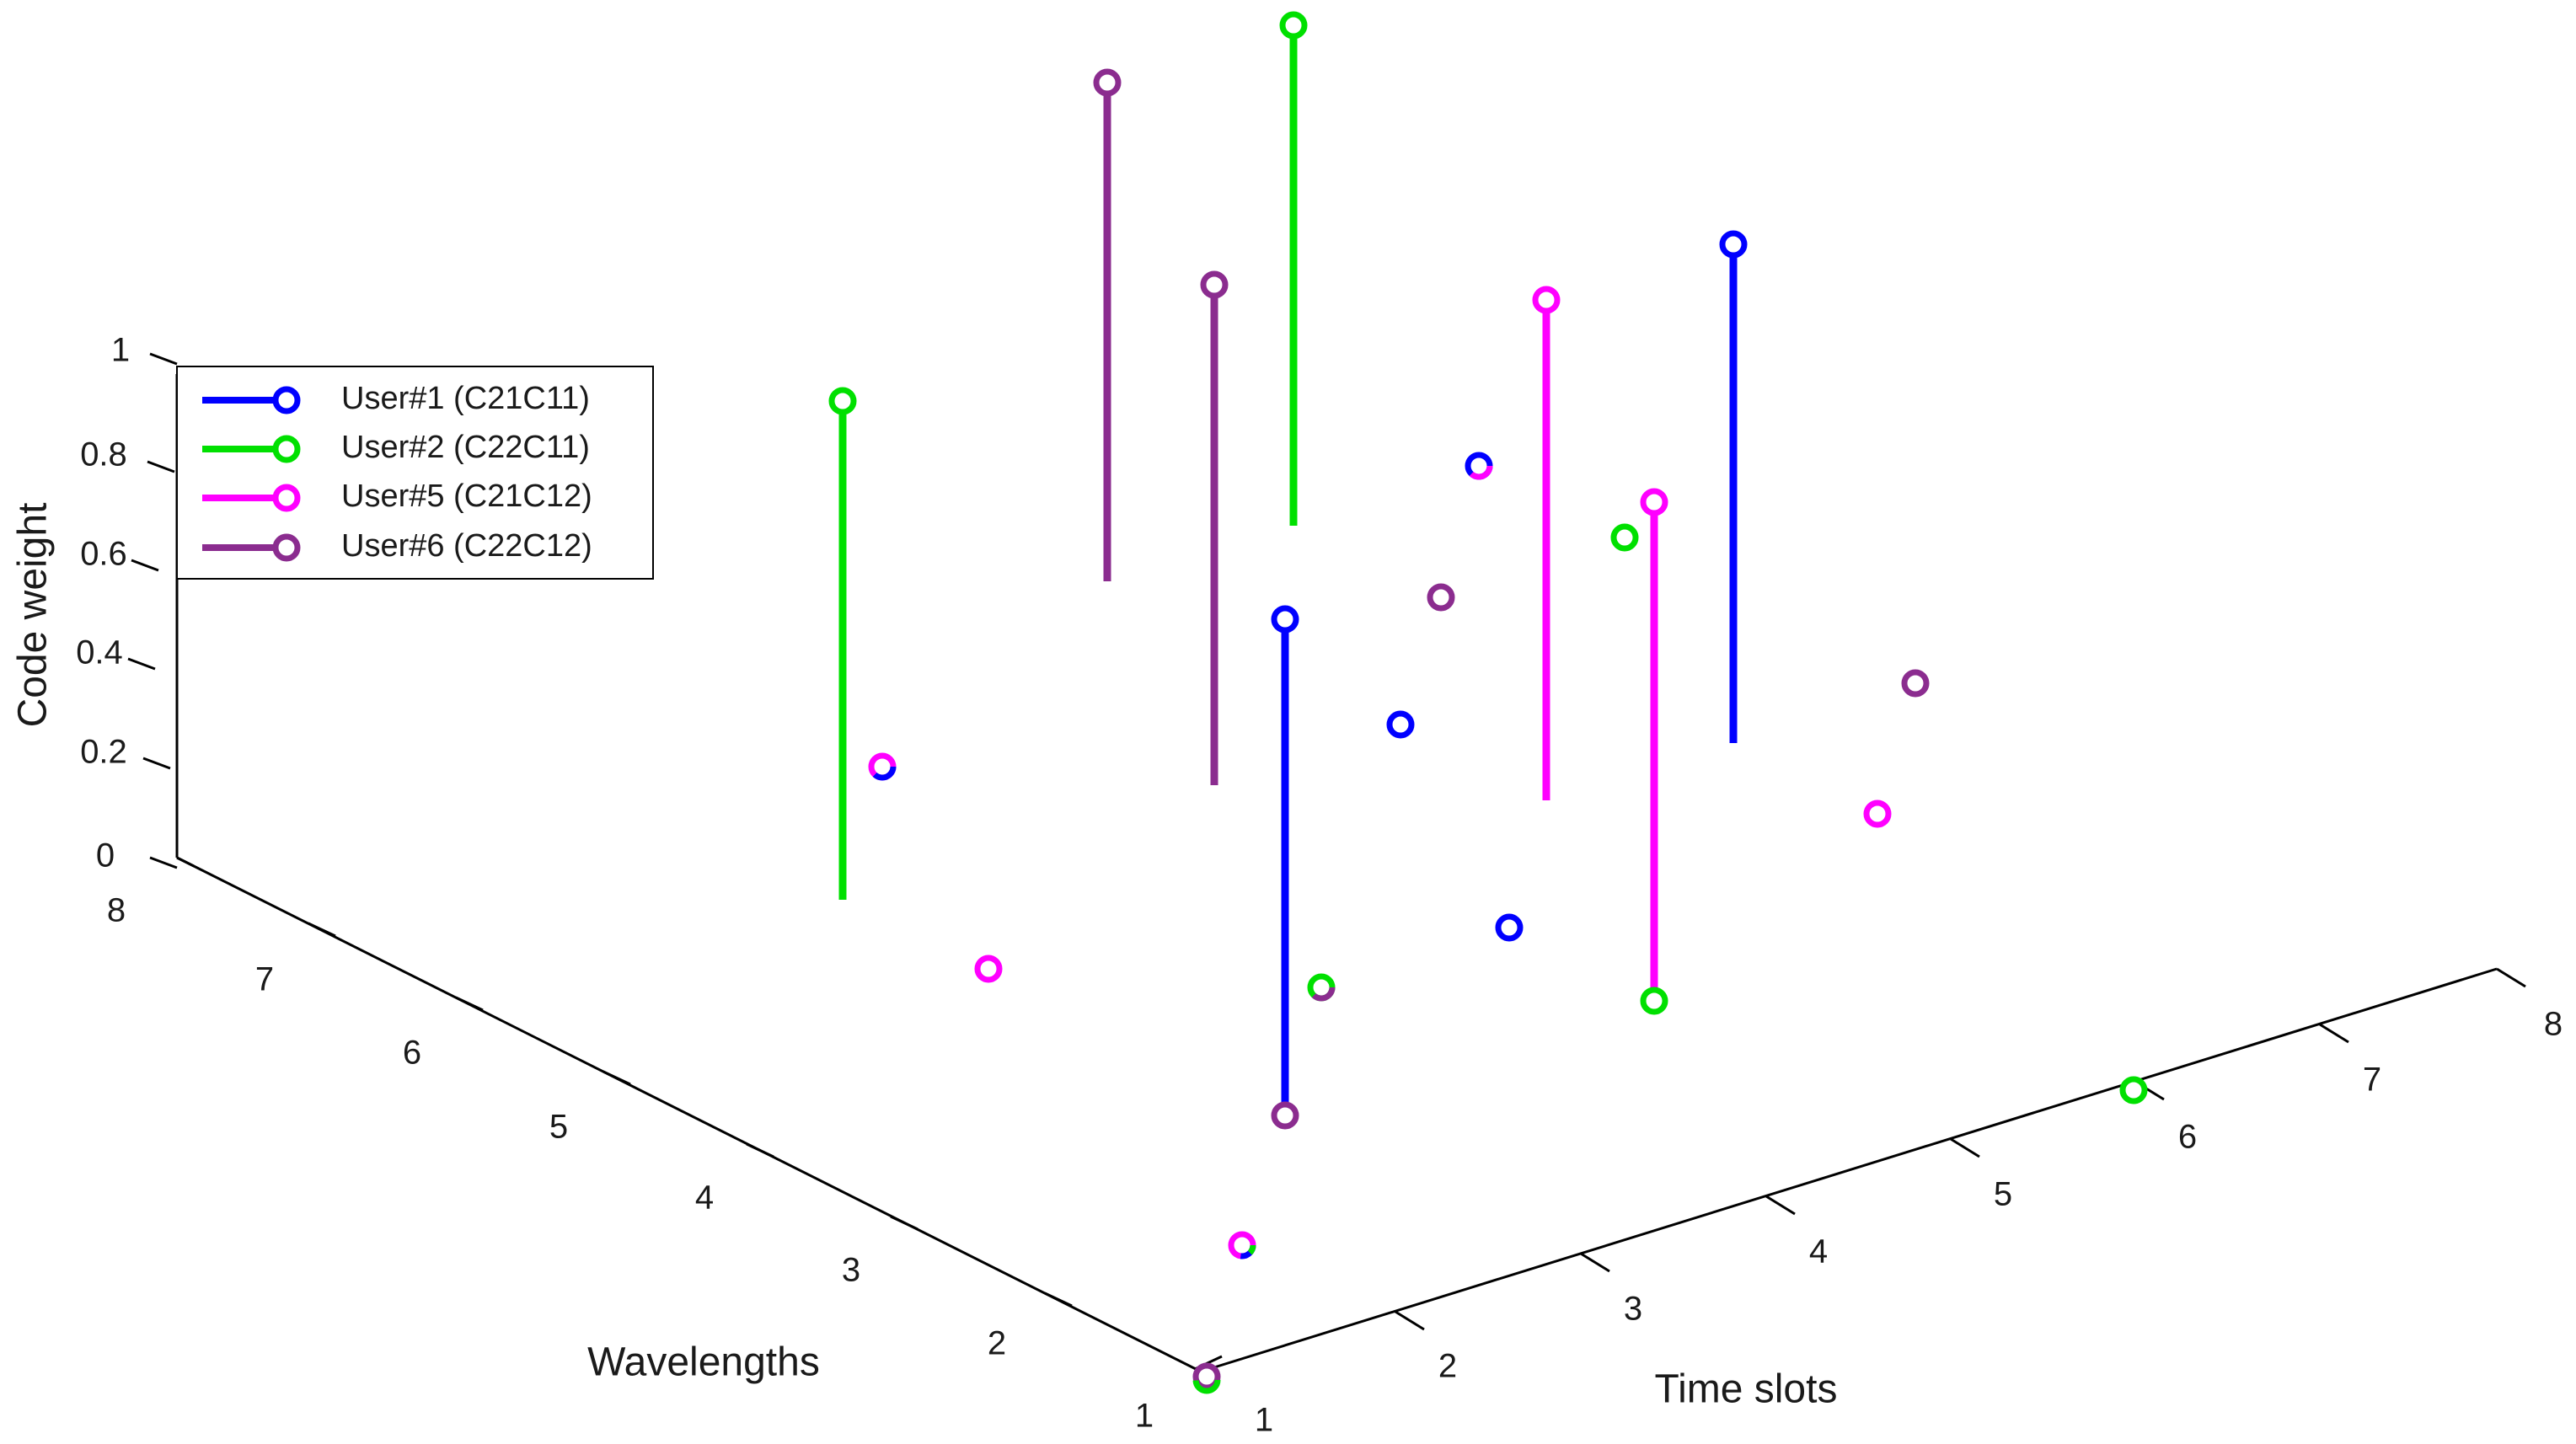 The height and width of the screenshot is (1444, 2576). I want to click on z-tick-label: 0.4, so click(99, 652).